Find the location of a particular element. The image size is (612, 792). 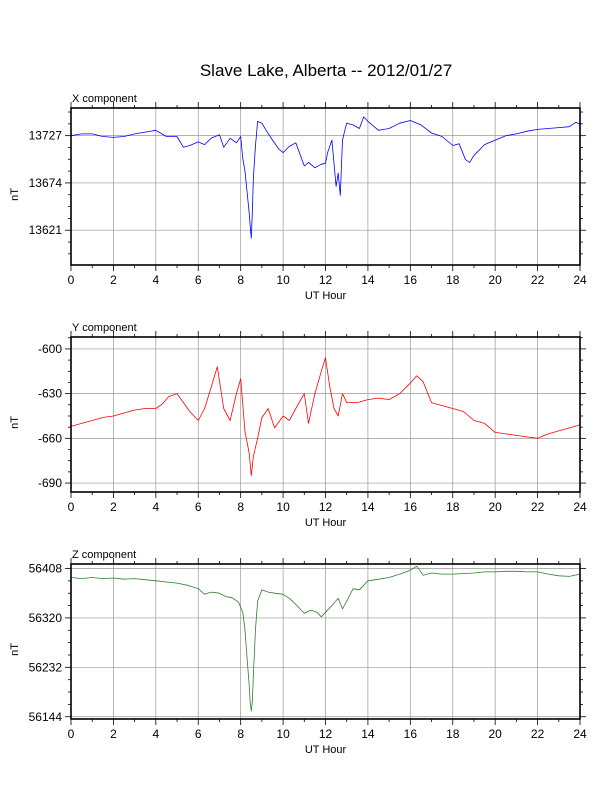

y-component-ytick-label: -630 is located at coordinates (50, 394).